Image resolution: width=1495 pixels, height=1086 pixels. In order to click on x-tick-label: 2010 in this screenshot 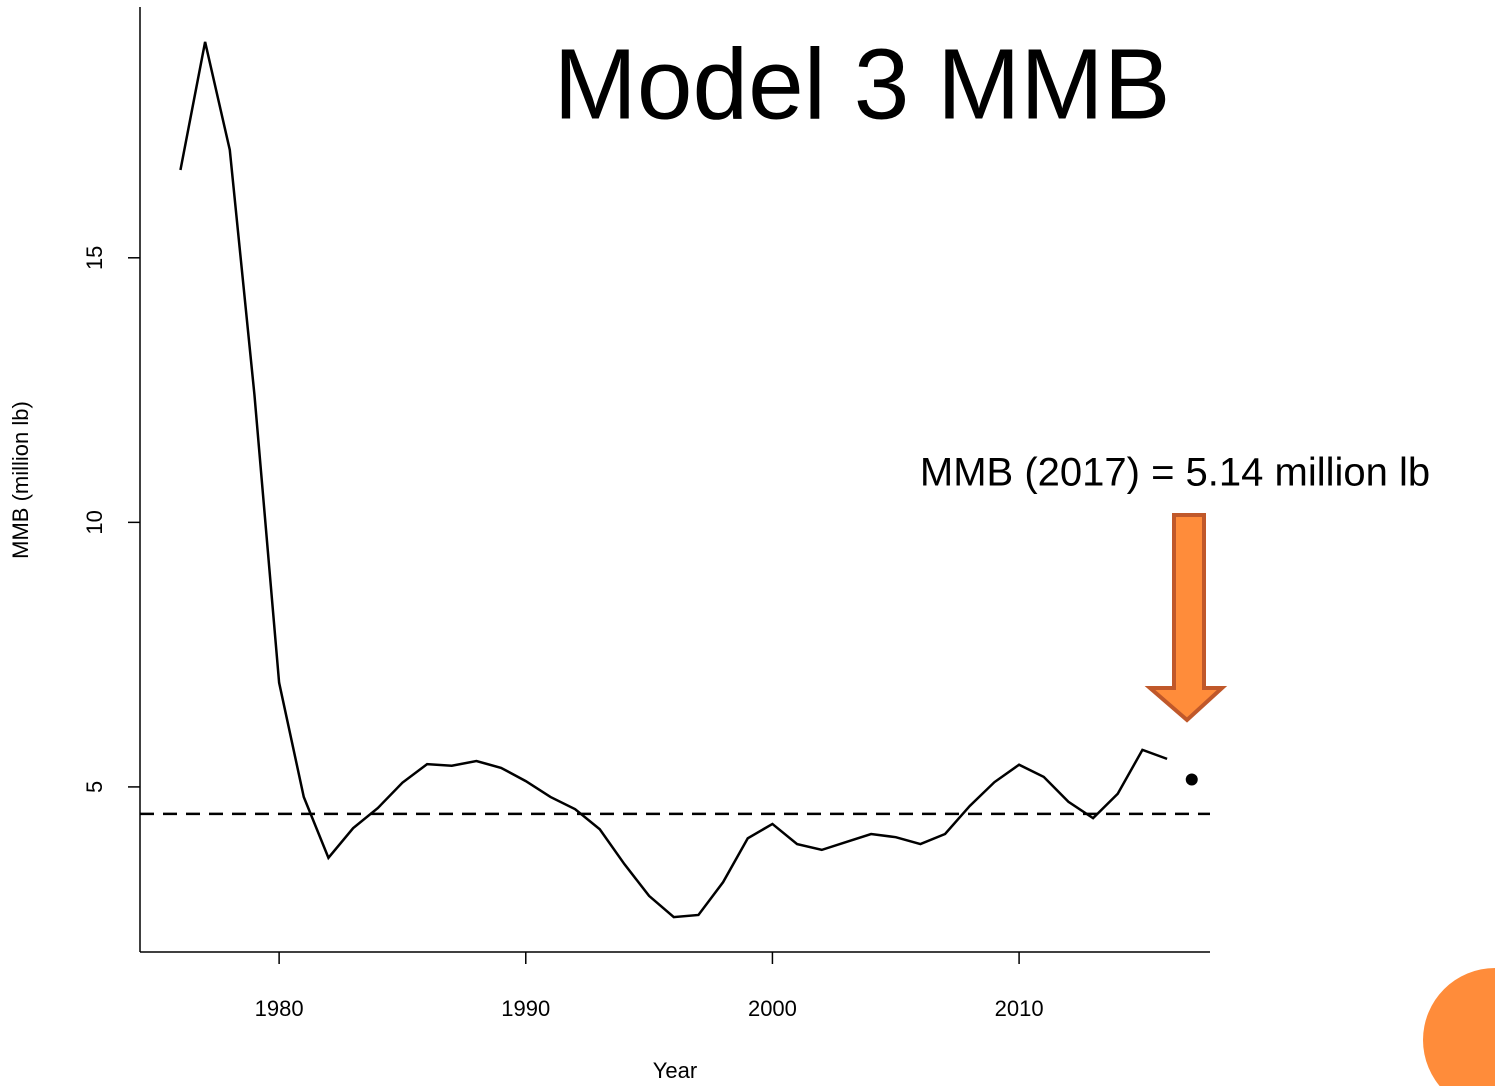, I will do `click(1019, 1008)`.